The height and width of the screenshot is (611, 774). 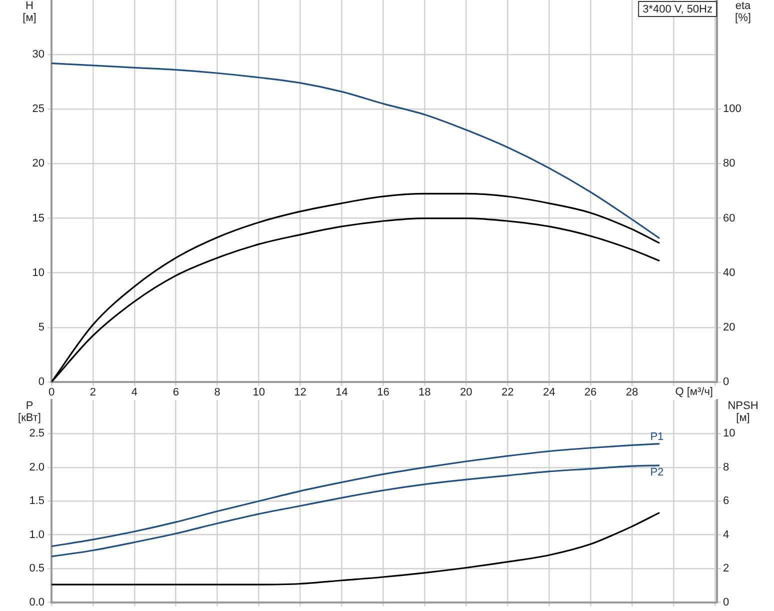 I want to click on line-series, so click(x=356, y=549).